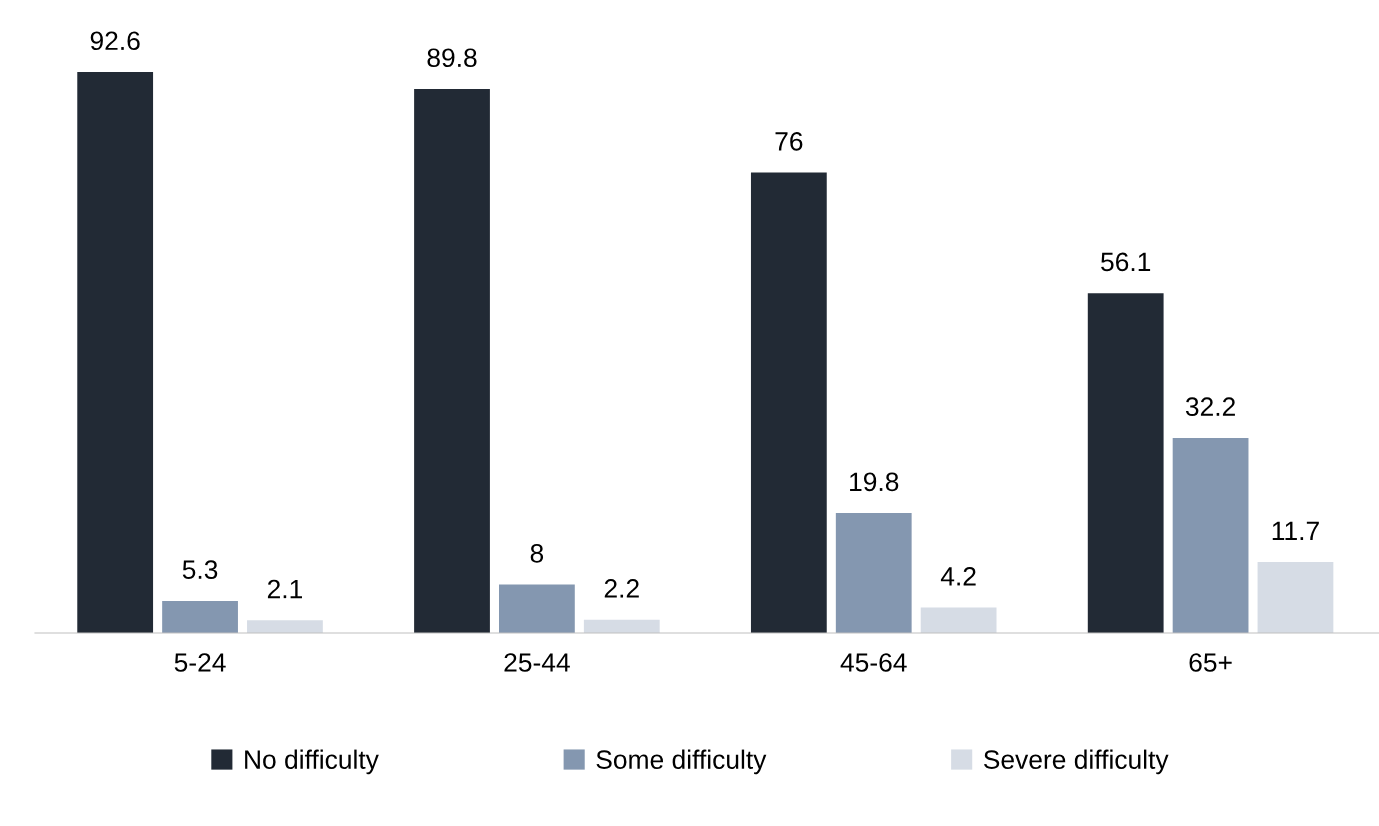 The width and height of the screenshot is (1379, 826). I want to click on data-label: 2.2, so click(621, 588).